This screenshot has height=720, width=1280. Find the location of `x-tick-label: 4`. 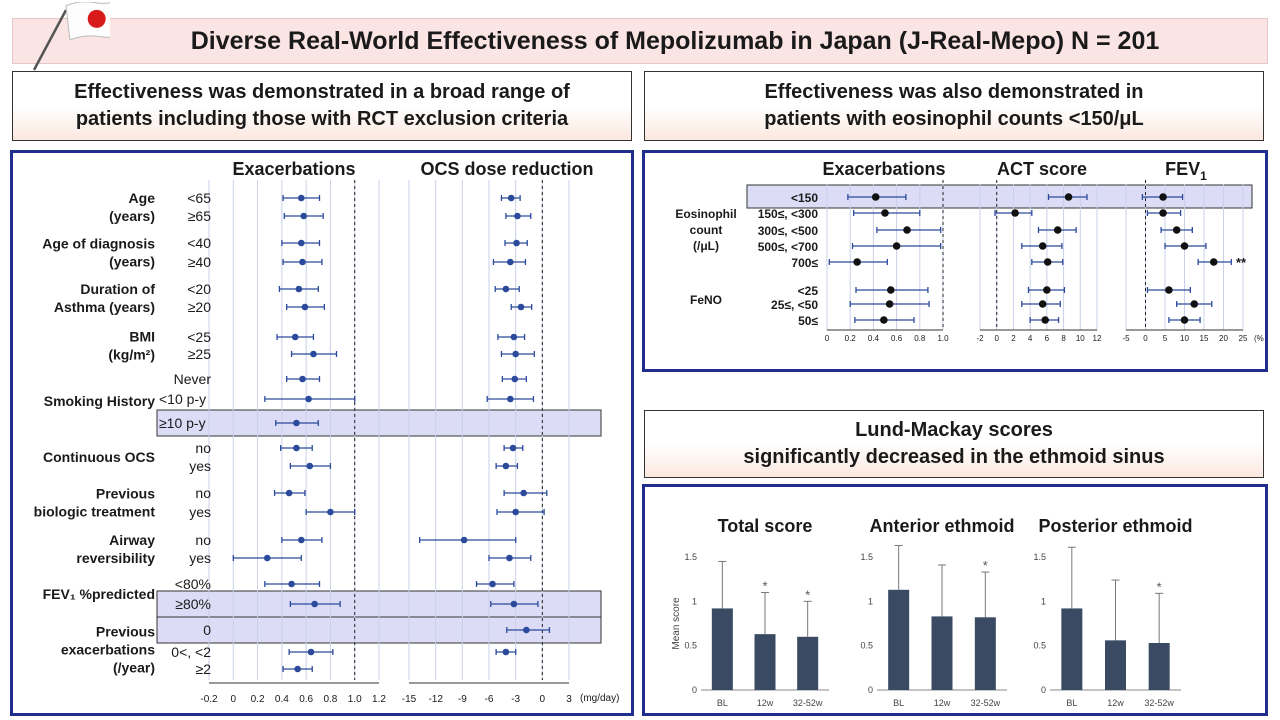

x-tick-label: 4 is located at coordinates (1030, 338).